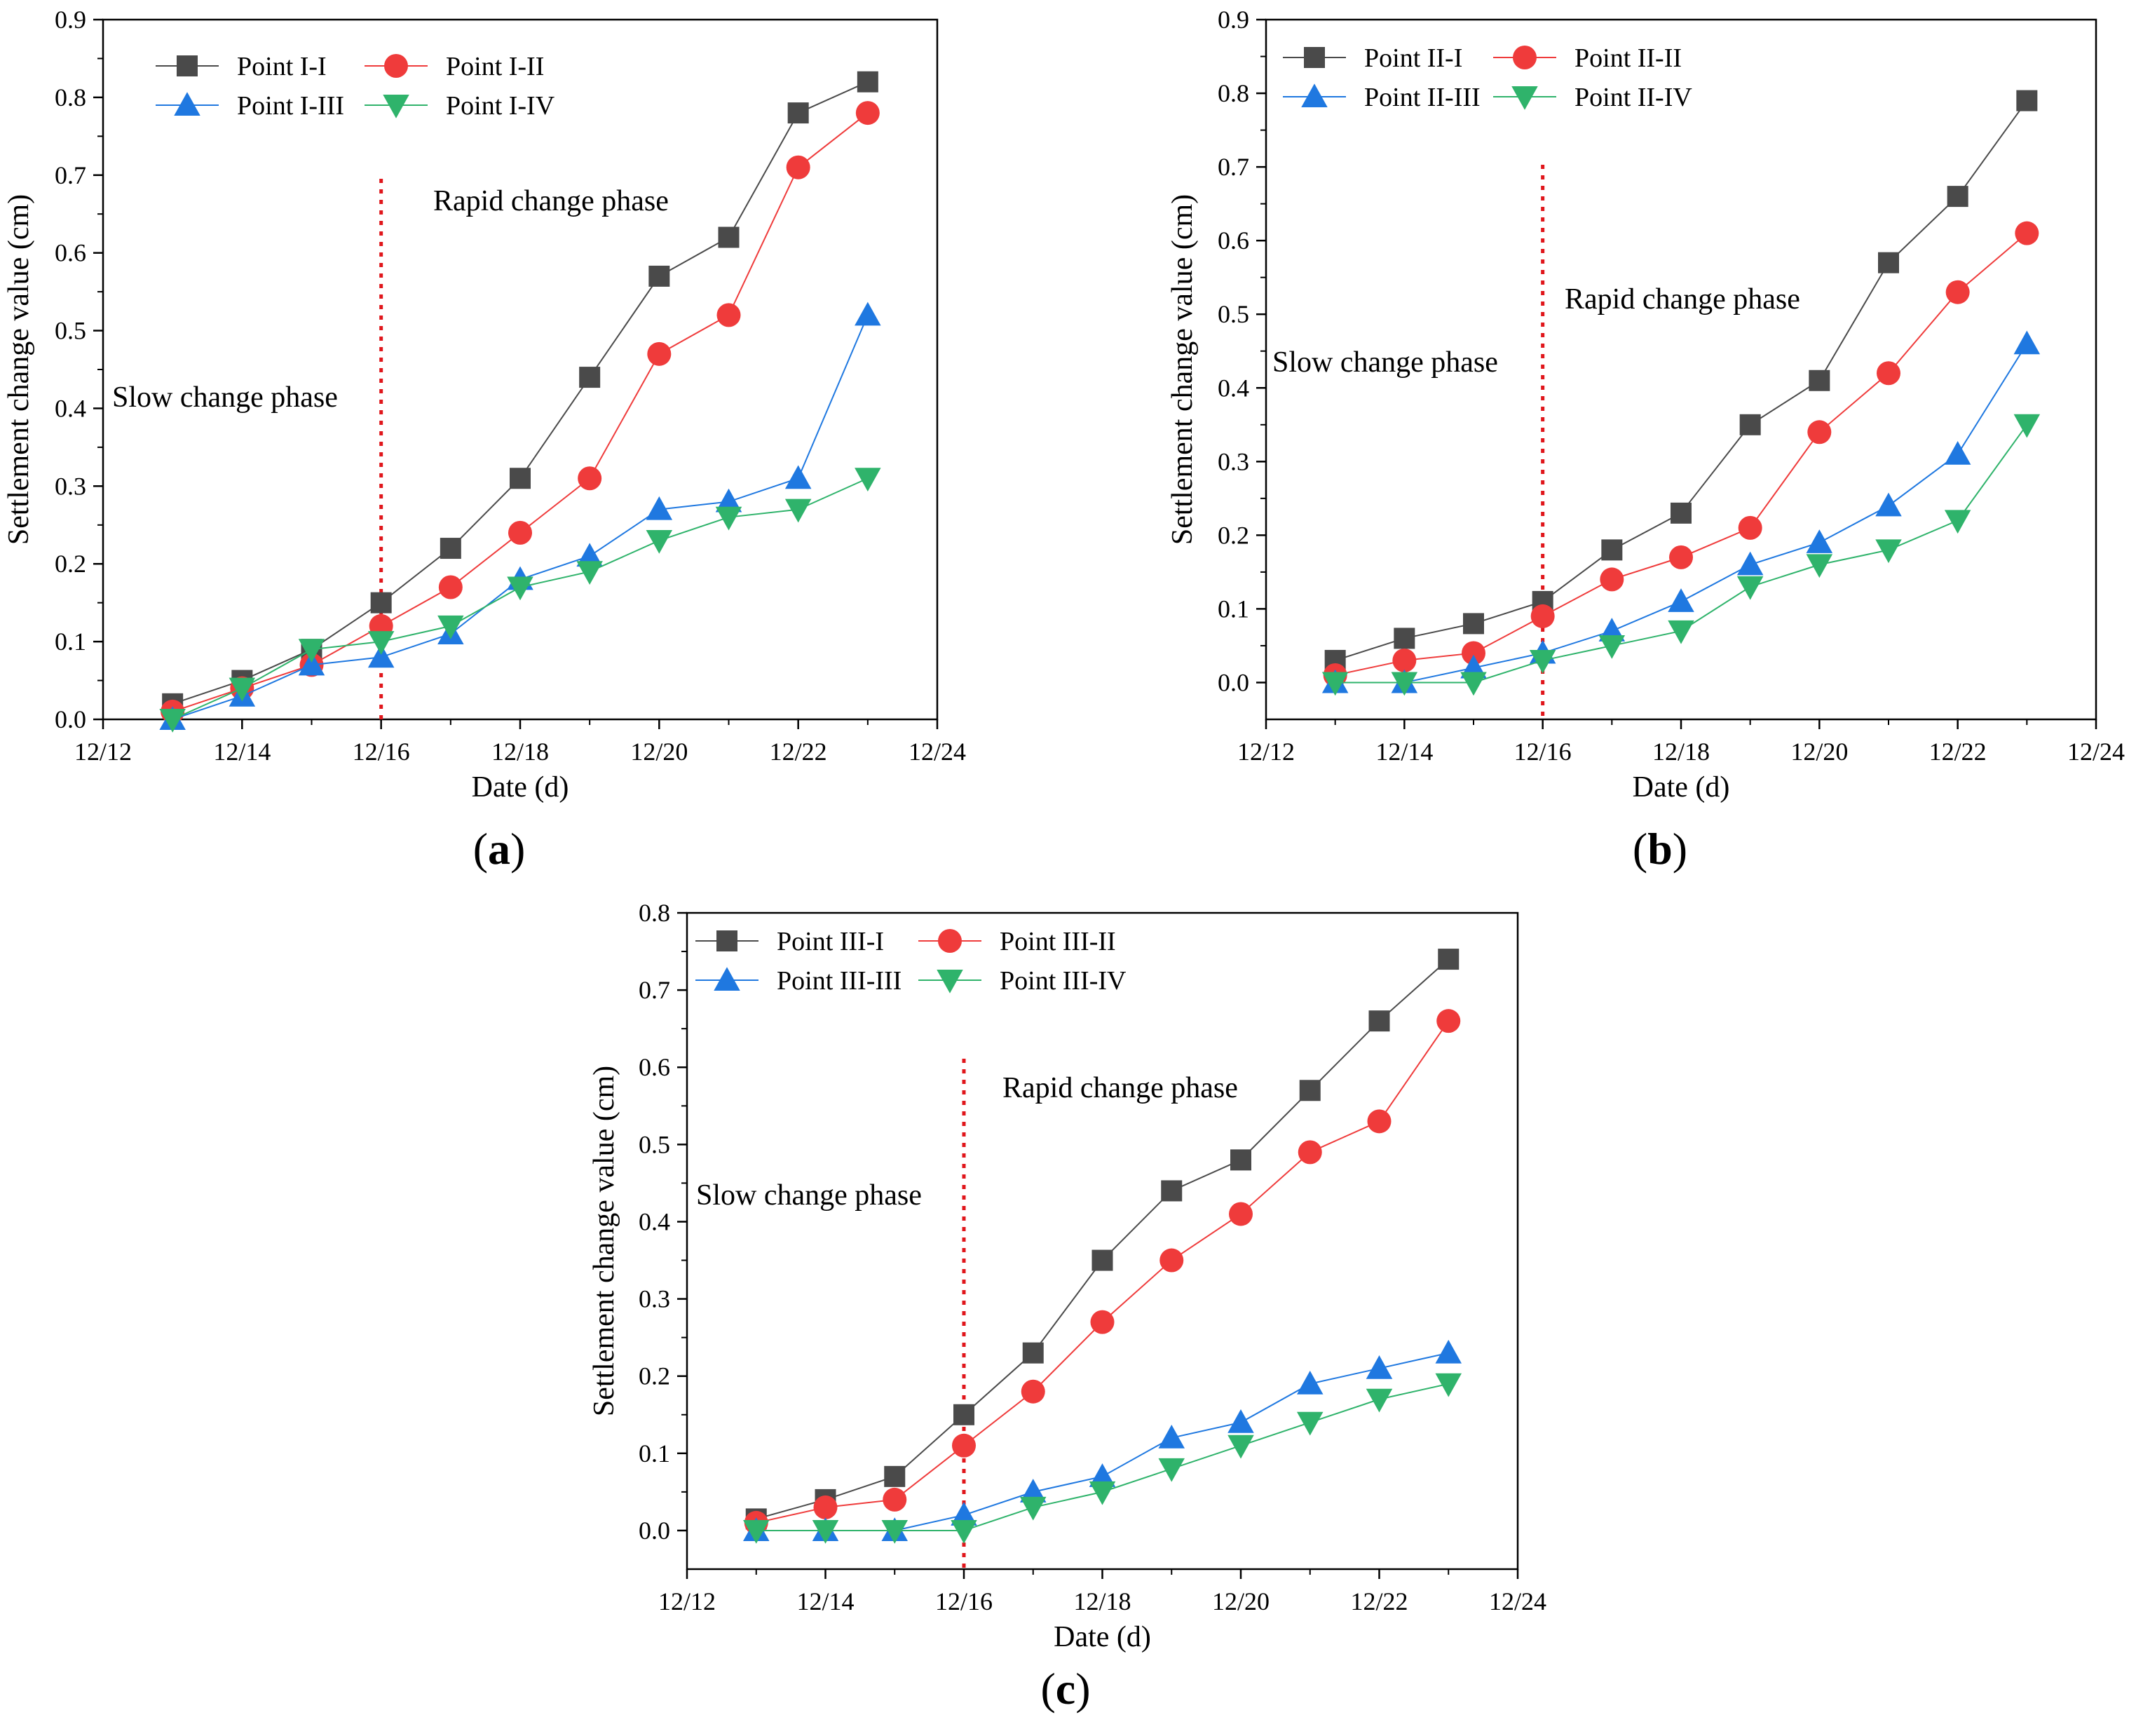 This screenshot has height=1736, width=2136. I want to click on slow-phase-label: Slow change phase, so click(1385, 363).